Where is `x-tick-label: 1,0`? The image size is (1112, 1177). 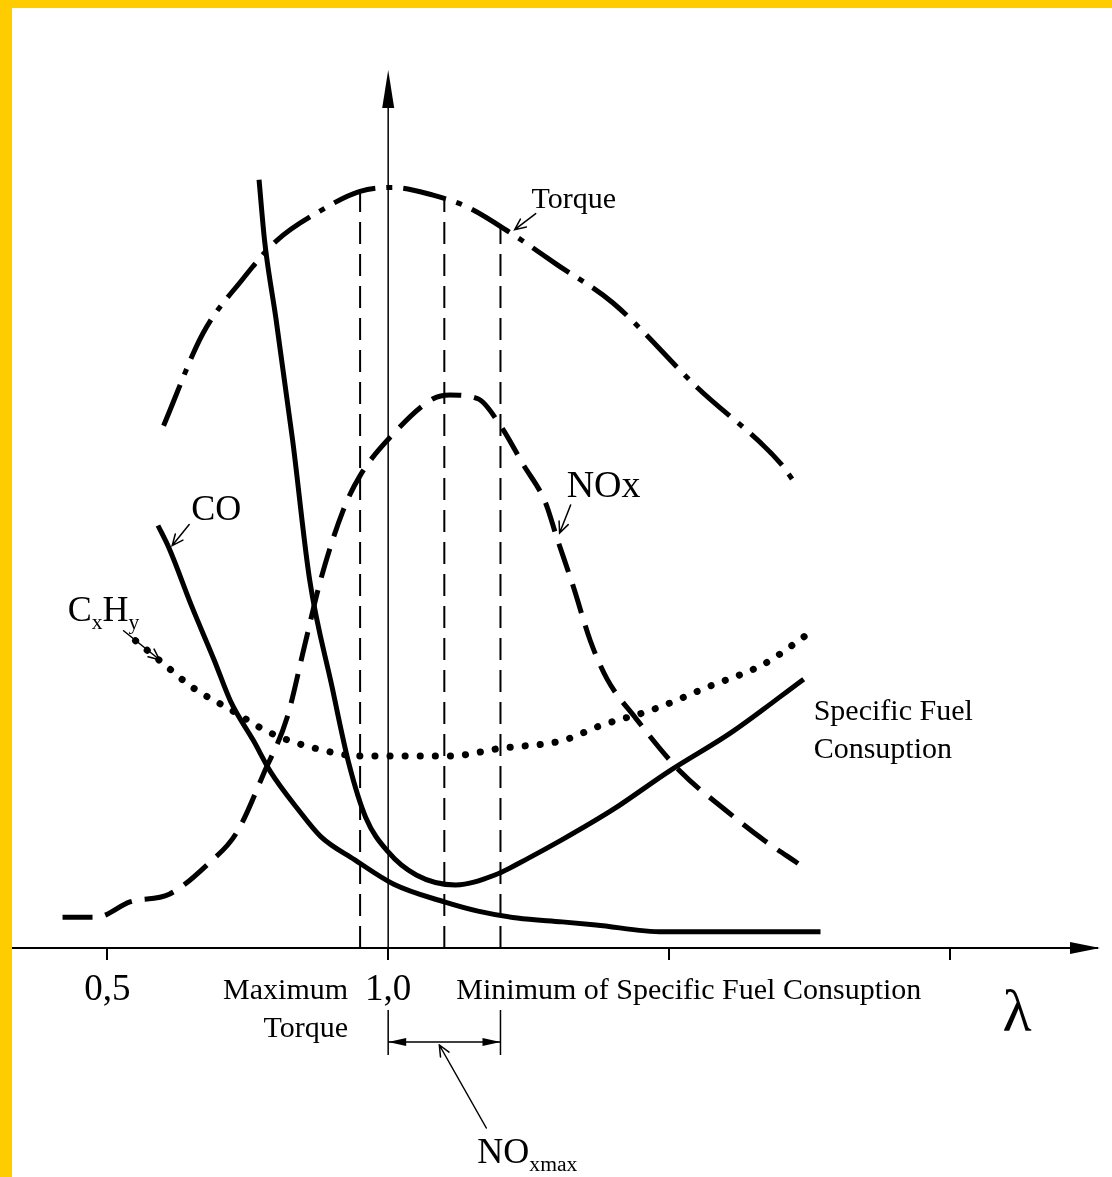 x-tick-label: 1,0 is located at coordinates (388, 987).